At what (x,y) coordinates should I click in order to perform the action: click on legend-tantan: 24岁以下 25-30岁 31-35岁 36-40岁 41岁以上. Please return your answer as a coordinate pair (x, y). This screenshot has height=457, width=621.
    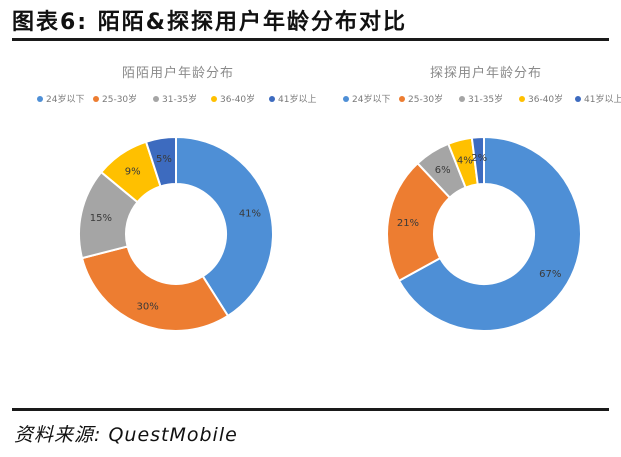
    Looking at the image, I should click on (482, 99).